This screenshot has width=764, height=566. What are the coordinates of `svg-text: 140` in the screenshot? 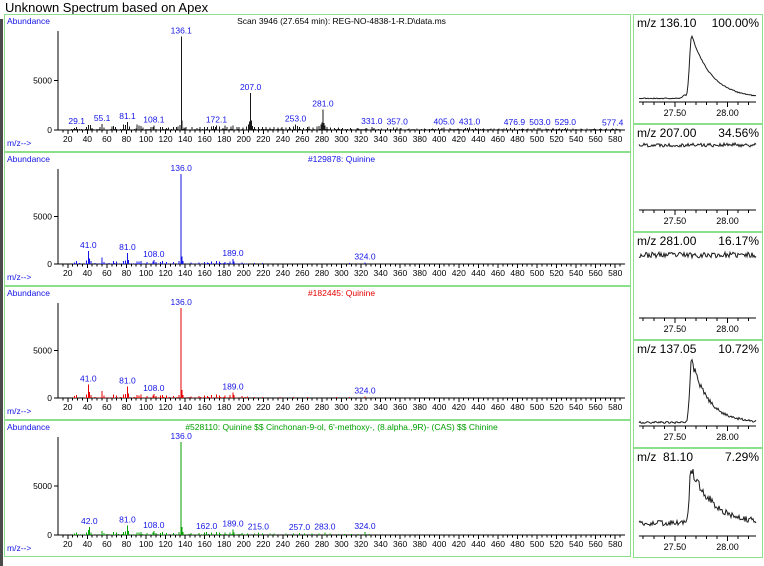 It's located at (185, 544).